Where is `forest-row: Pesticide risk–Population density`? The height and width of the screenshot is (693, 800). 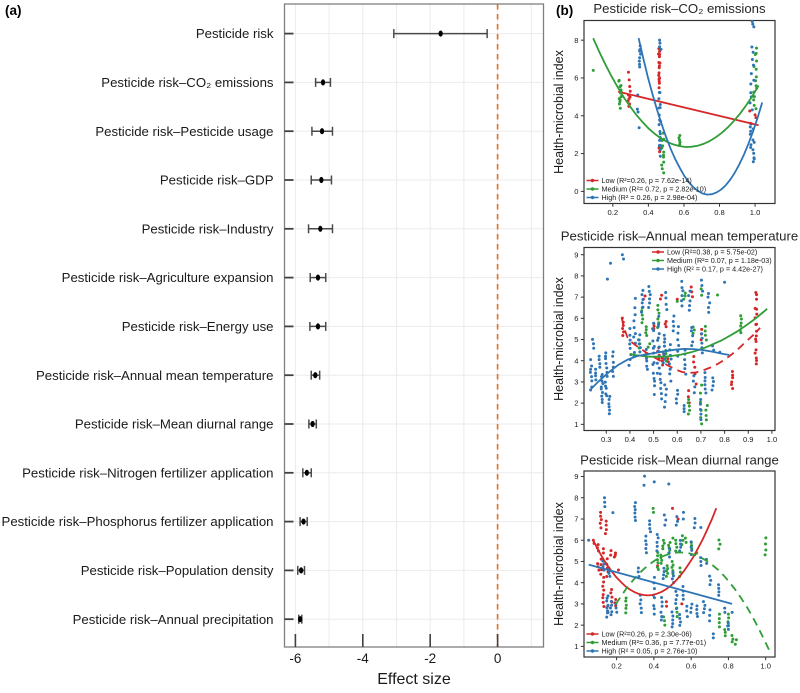
forest-row: Pesticide risk–Population density is located at coordinates (193, 570).